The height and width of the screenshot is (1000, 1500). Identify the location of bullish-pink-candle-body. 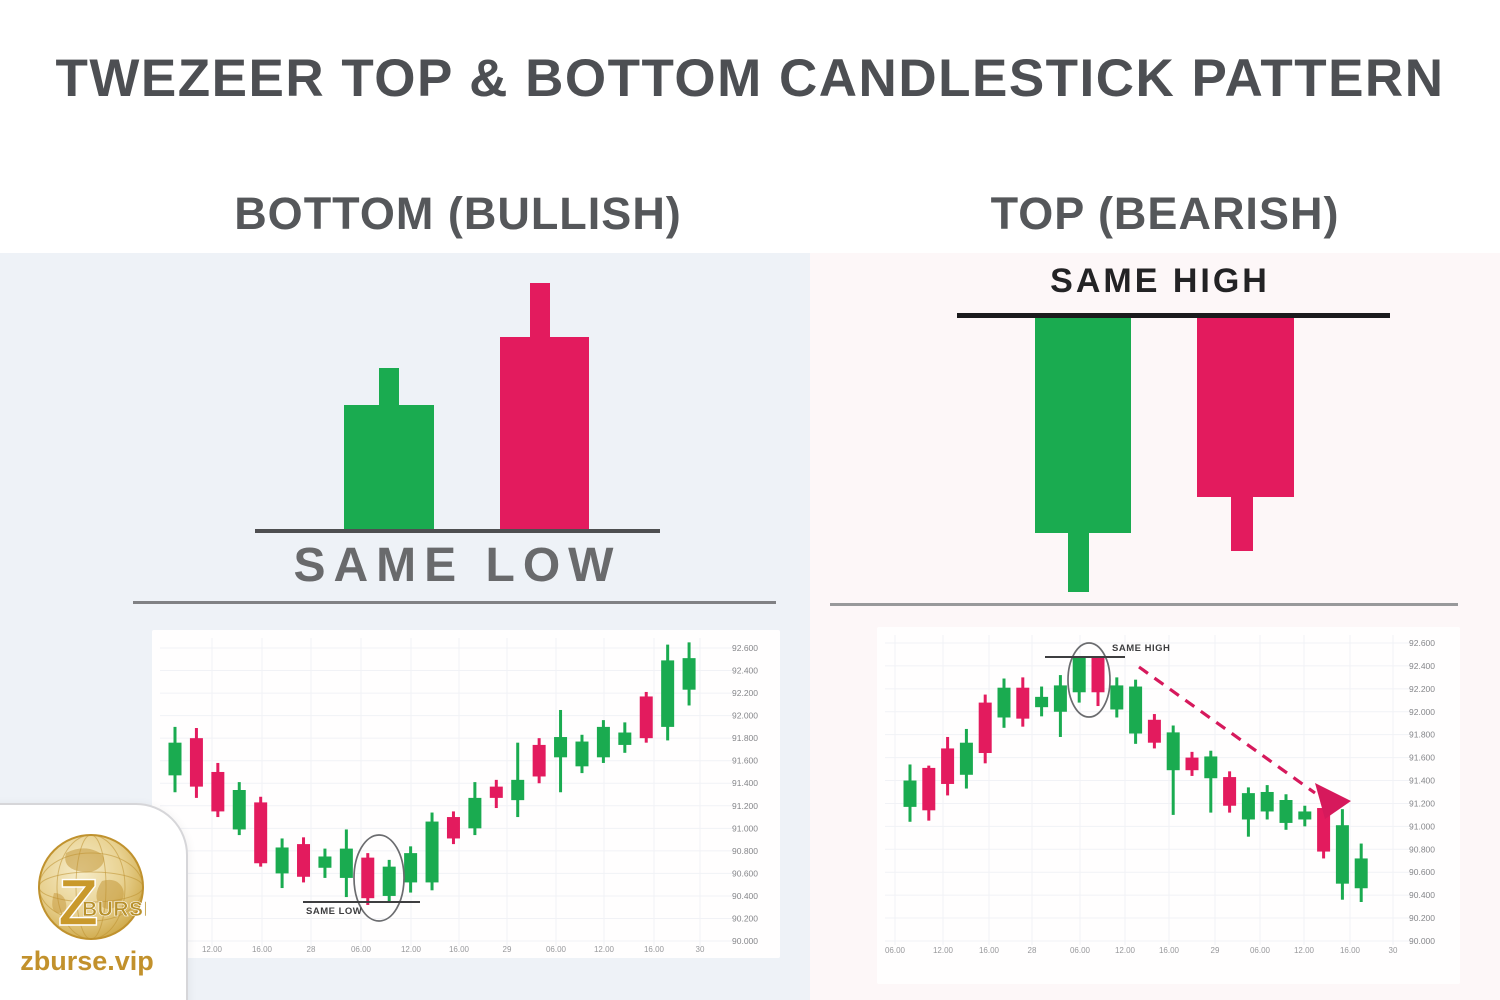
(544, 434).